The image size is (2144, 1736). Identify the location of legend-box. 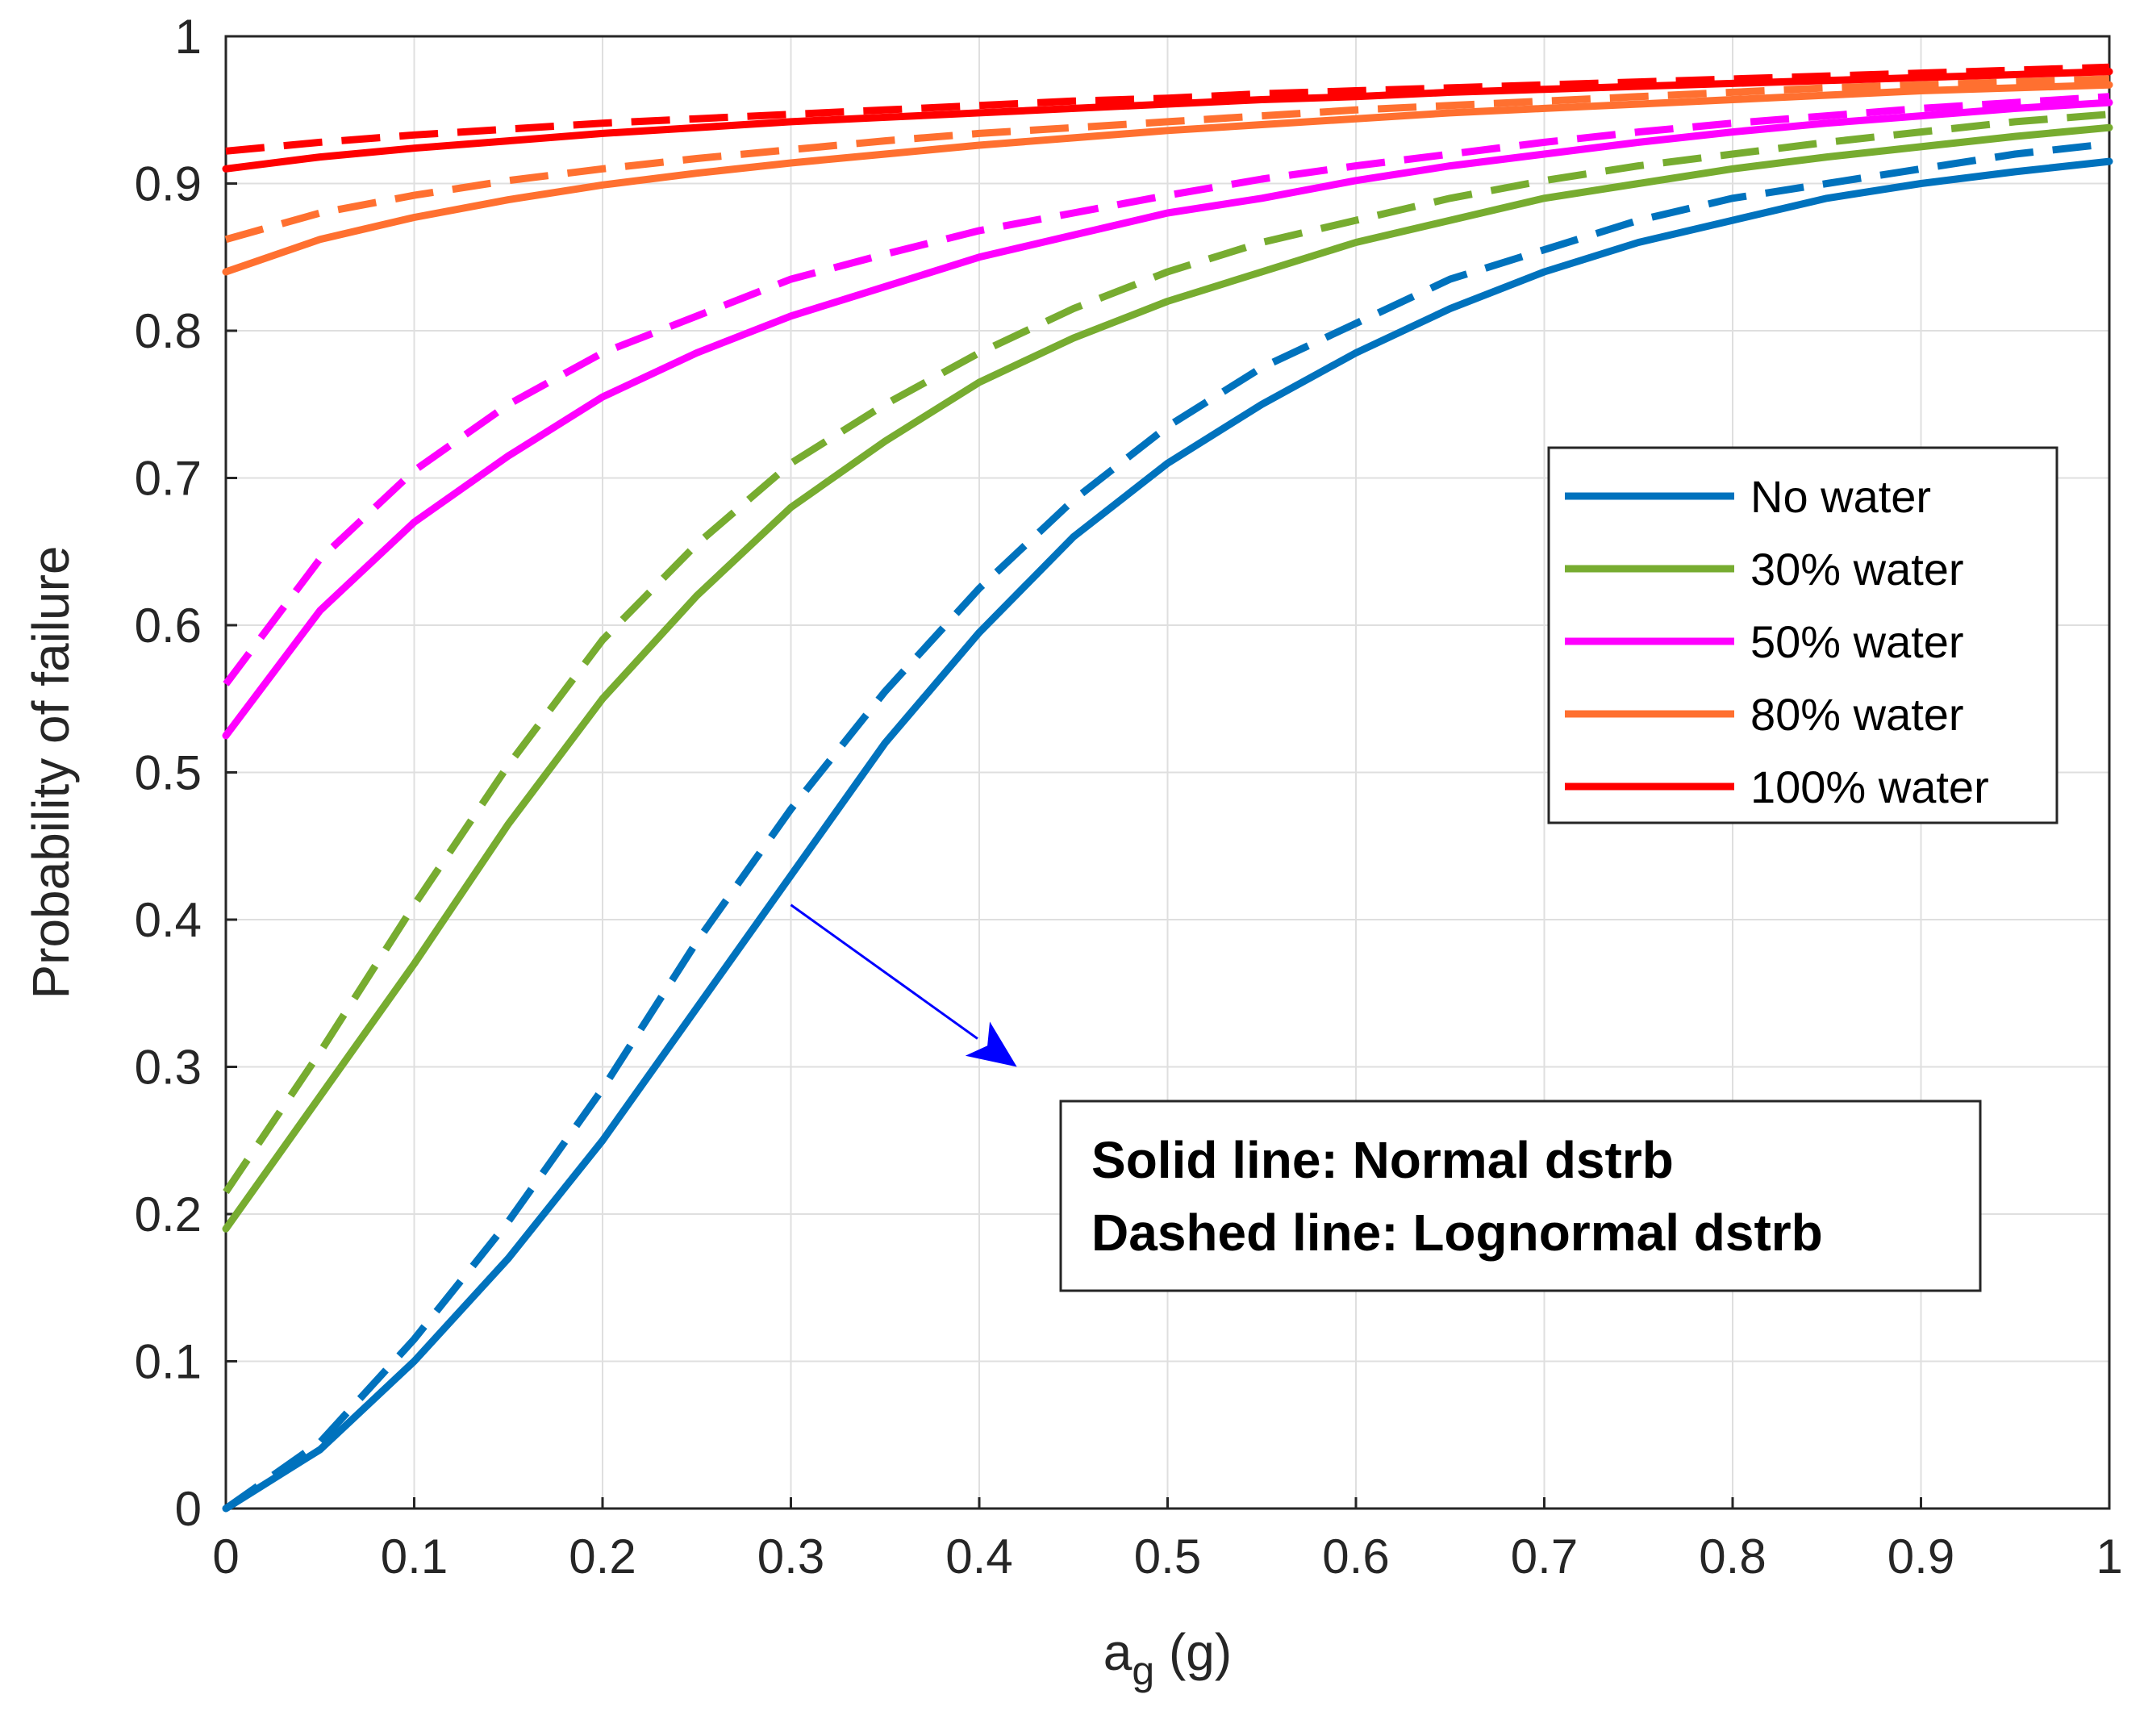
(1802, 635).